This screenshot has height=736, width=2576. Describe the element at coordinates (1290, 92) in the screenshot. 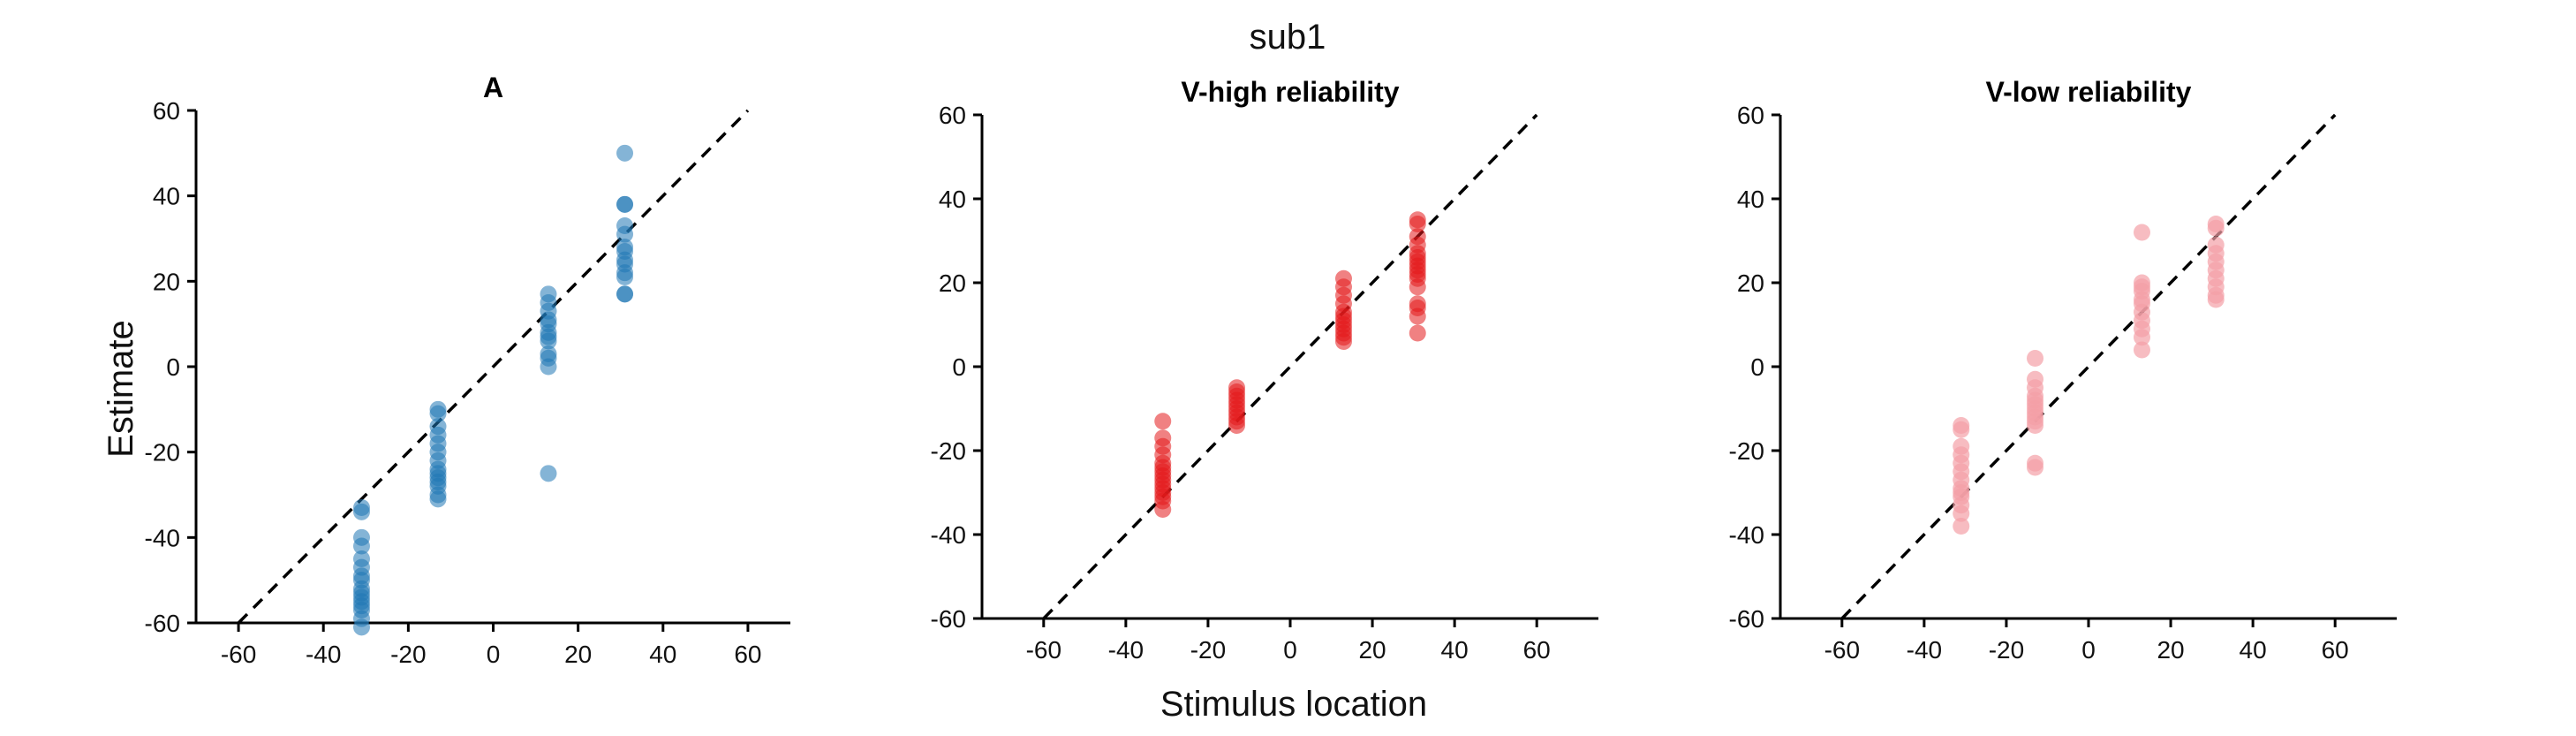

I see `panel-title: V-high reliability` at that location.